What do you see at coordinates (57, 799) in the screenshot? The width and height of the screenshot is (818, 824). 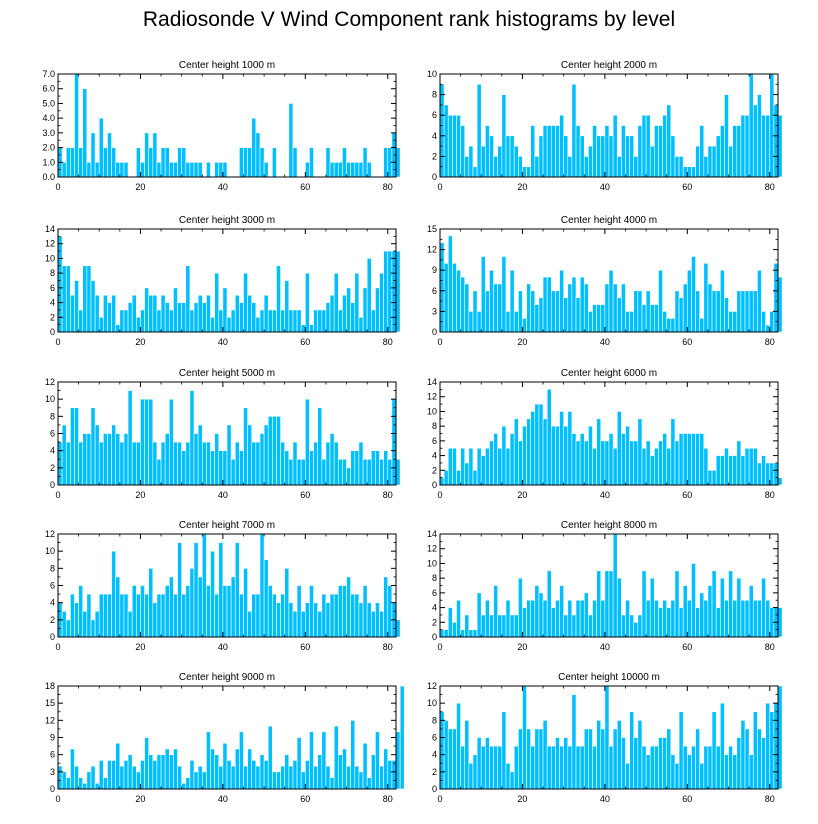 I see `x-tick-label: 0` at bounding box center [57, 799].